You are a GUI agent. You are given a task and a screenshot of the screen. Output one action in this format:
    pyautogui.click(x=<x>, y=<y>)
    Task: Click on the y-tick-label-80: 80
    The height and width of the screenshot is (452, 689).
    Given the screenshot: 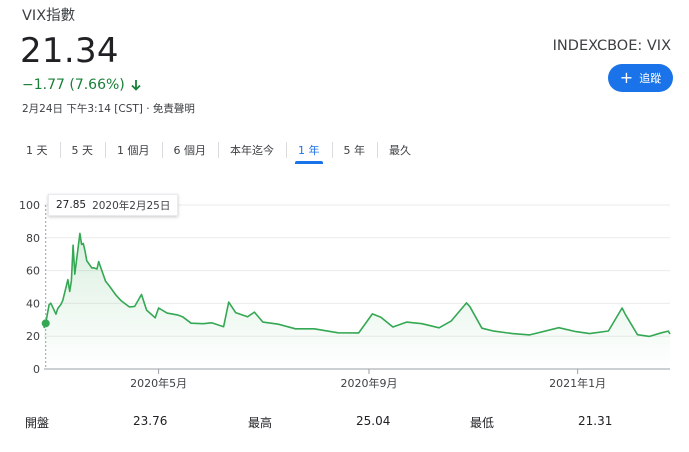 What is the action you would take?
    pyautogui.click(x=33, y=238)
    